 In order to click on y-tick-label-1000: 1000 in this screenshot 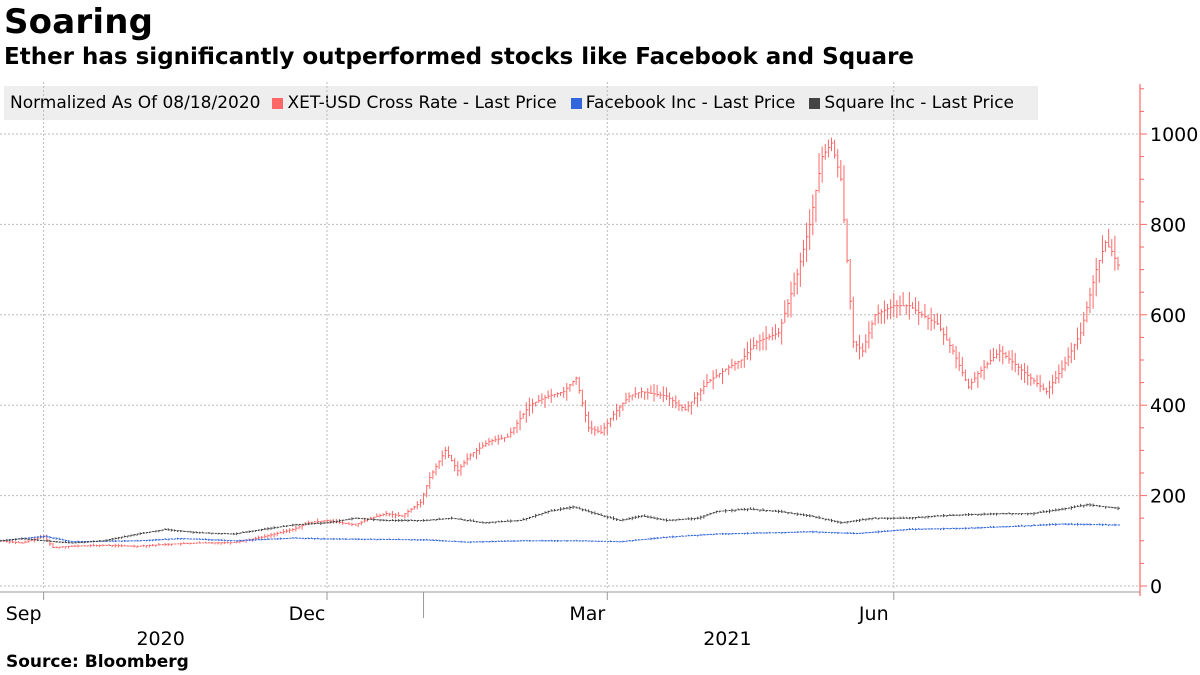, I will do `click(1174, 135)`.